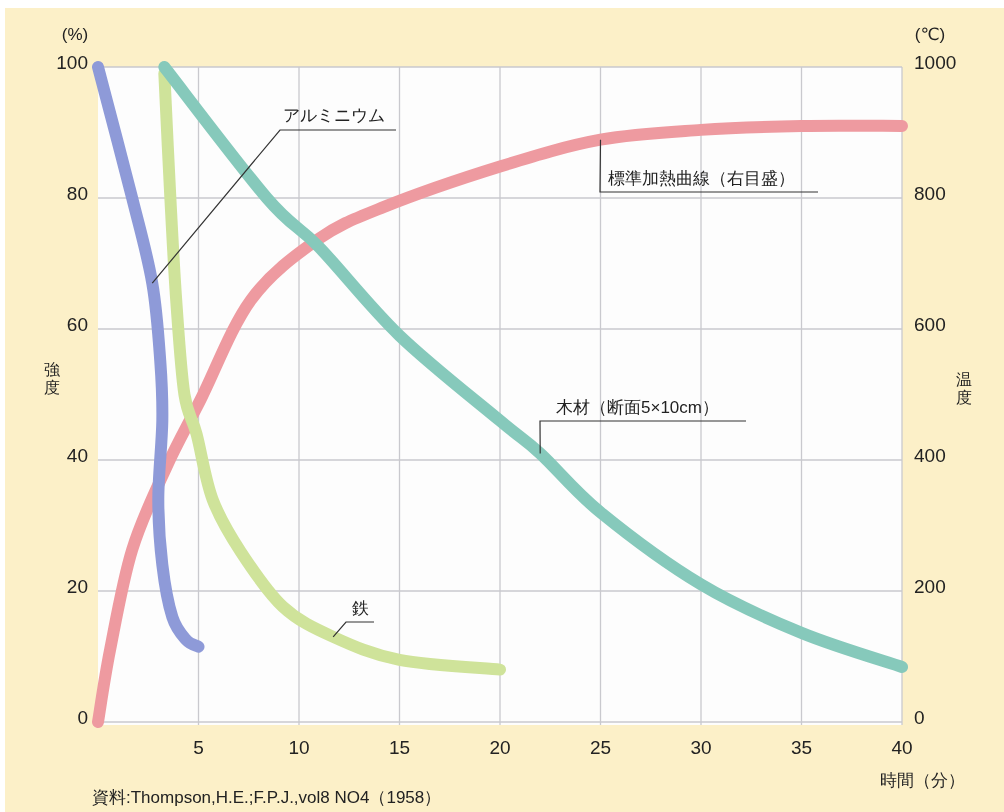 This screenshot has width=1004, height=812. What do you see at coordinates (52, 378) in the screenshot?
I see `y-axis-title: 強度` at bounding box center [52, 378].